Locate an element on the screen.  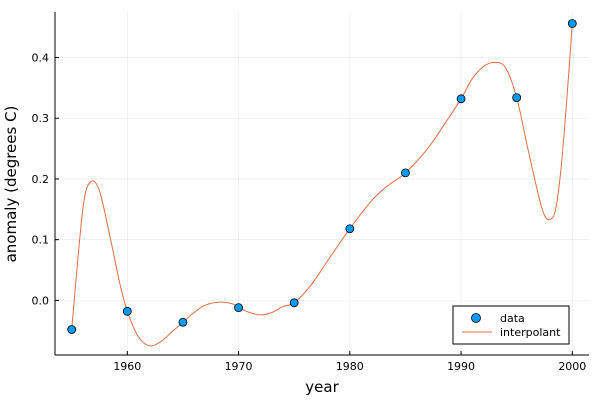
y-tick-label: 0.4 is located at coordinates (41, 58).